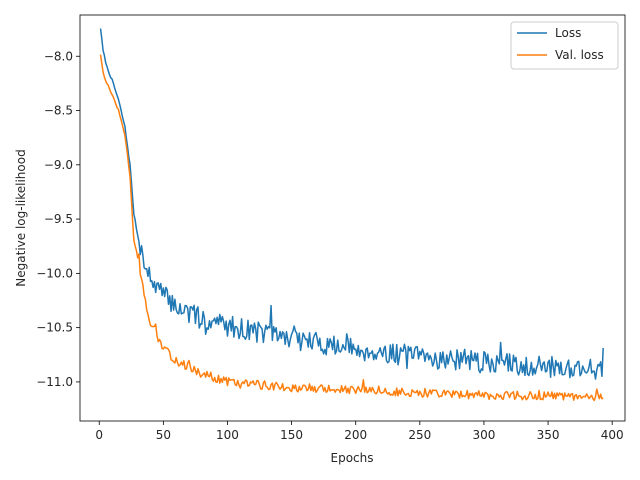 Image resolution: width=640 pixels, height=480 pixels. I want to click on x-axis: 0 50 100 150 200 250 300 350 400, so click(359, 431).